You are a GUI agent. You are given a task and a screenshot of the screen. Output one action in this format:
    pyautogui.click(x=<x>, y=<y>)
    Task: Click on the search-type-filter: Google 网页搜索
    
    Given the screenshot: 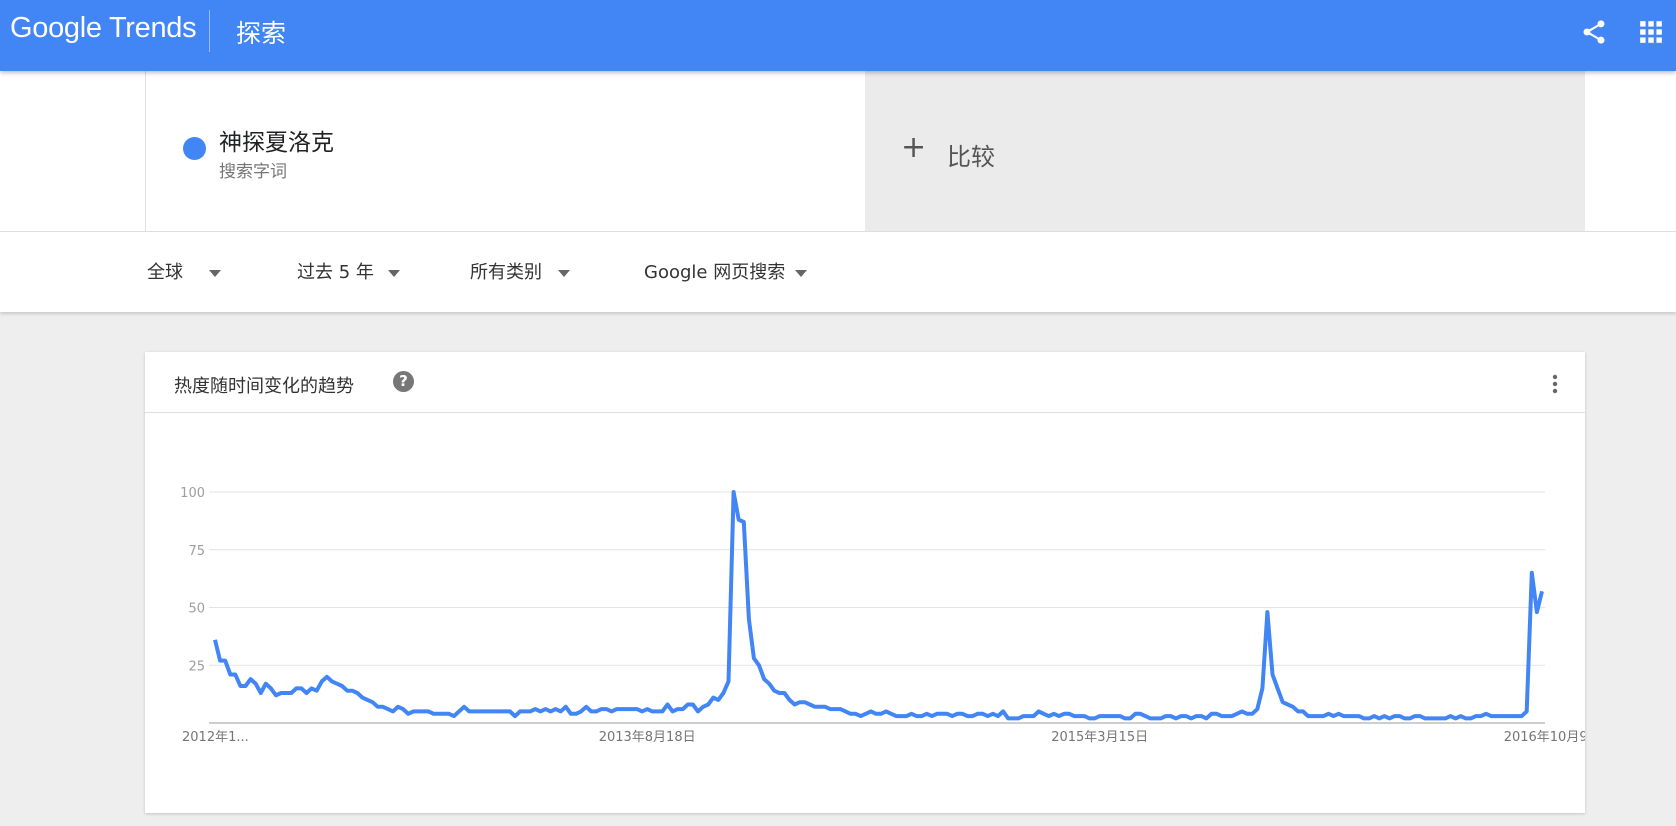 What is the action you would take?
    pyautogui.click(x=726, y=271)
    